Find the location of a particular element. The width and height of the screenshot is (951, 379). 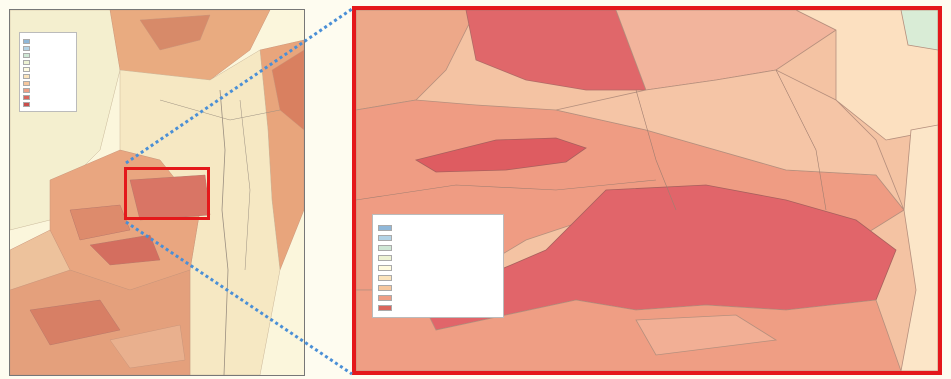

overview-legend is located at coordinates (48, 72).